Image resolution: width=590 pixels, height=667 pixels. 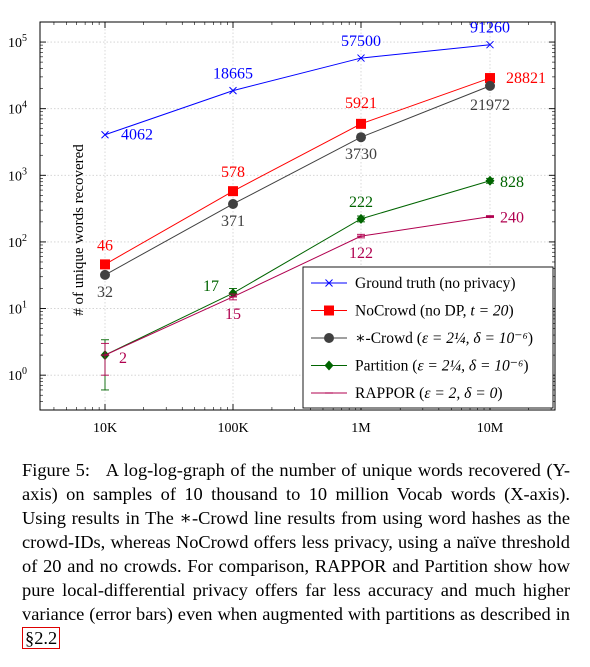 I want to click on data-label-rappor-3: 240, so click(x=512, y=218).